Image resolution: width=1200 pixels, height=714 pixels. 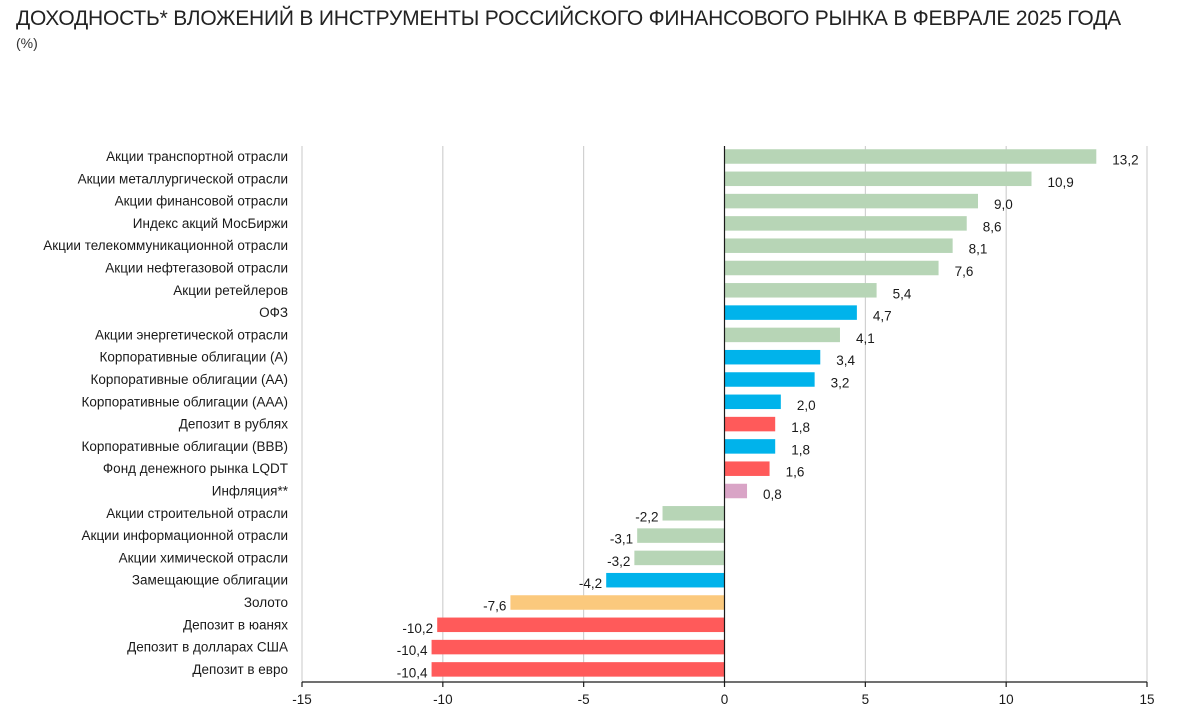 What do you see at coordinates (840, 383) in the screenshot?
I see `data-label: 3,2` at bounding box center [840, 383].